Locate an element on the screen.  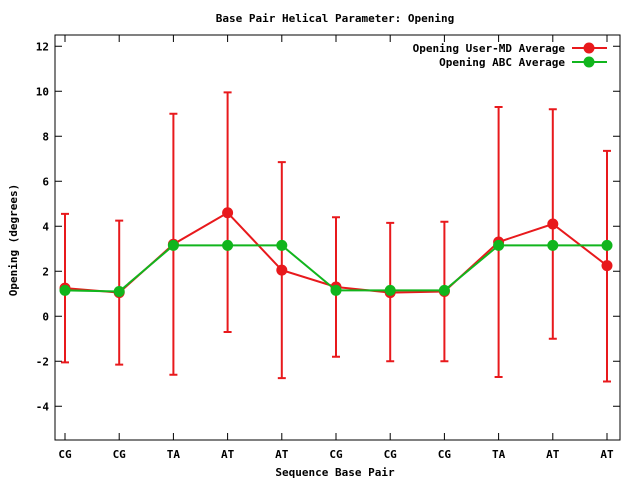
y-tick-label: 2 is located at coordinates (45, 271).